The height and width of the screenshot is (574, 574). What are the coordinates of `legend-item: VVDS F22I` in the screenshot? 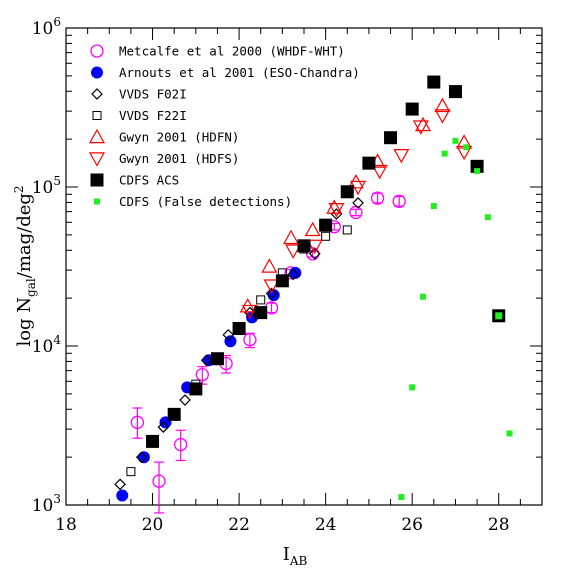 It's located at (139, 115).